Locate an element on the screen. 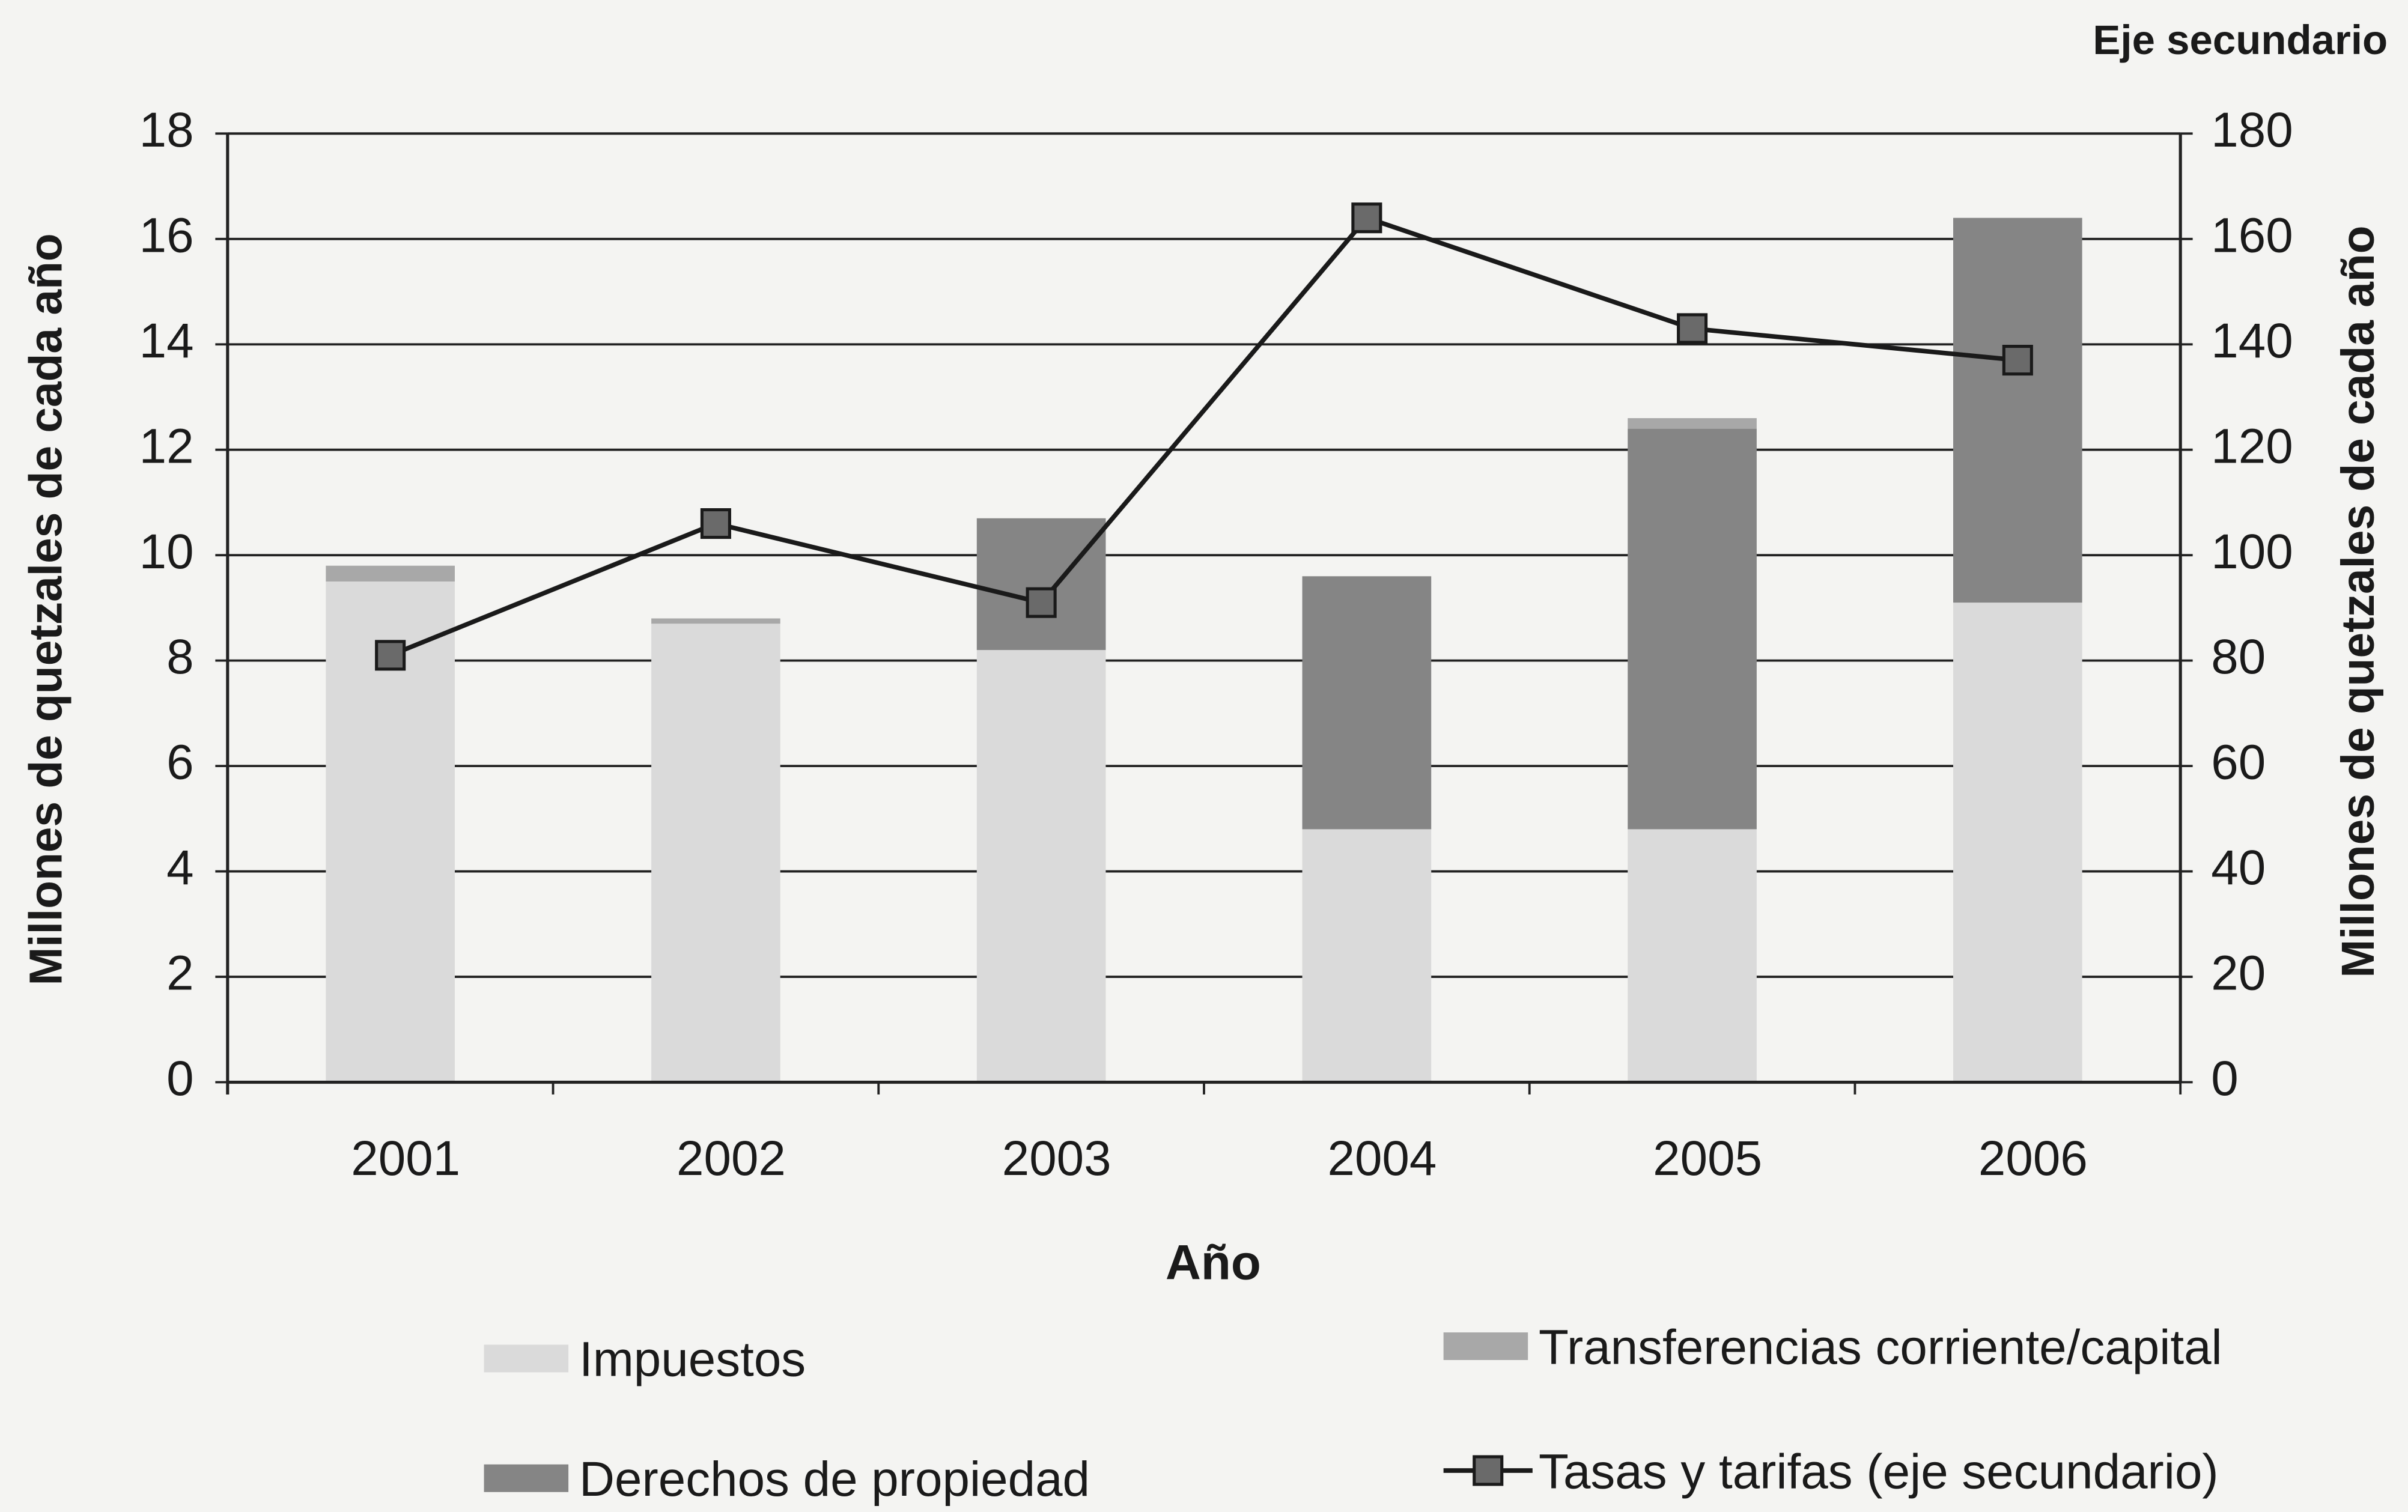 The image size is (2408, 1512). y-axis-label: Millones de quetzales de cada año is located at coordinates (46, 609).